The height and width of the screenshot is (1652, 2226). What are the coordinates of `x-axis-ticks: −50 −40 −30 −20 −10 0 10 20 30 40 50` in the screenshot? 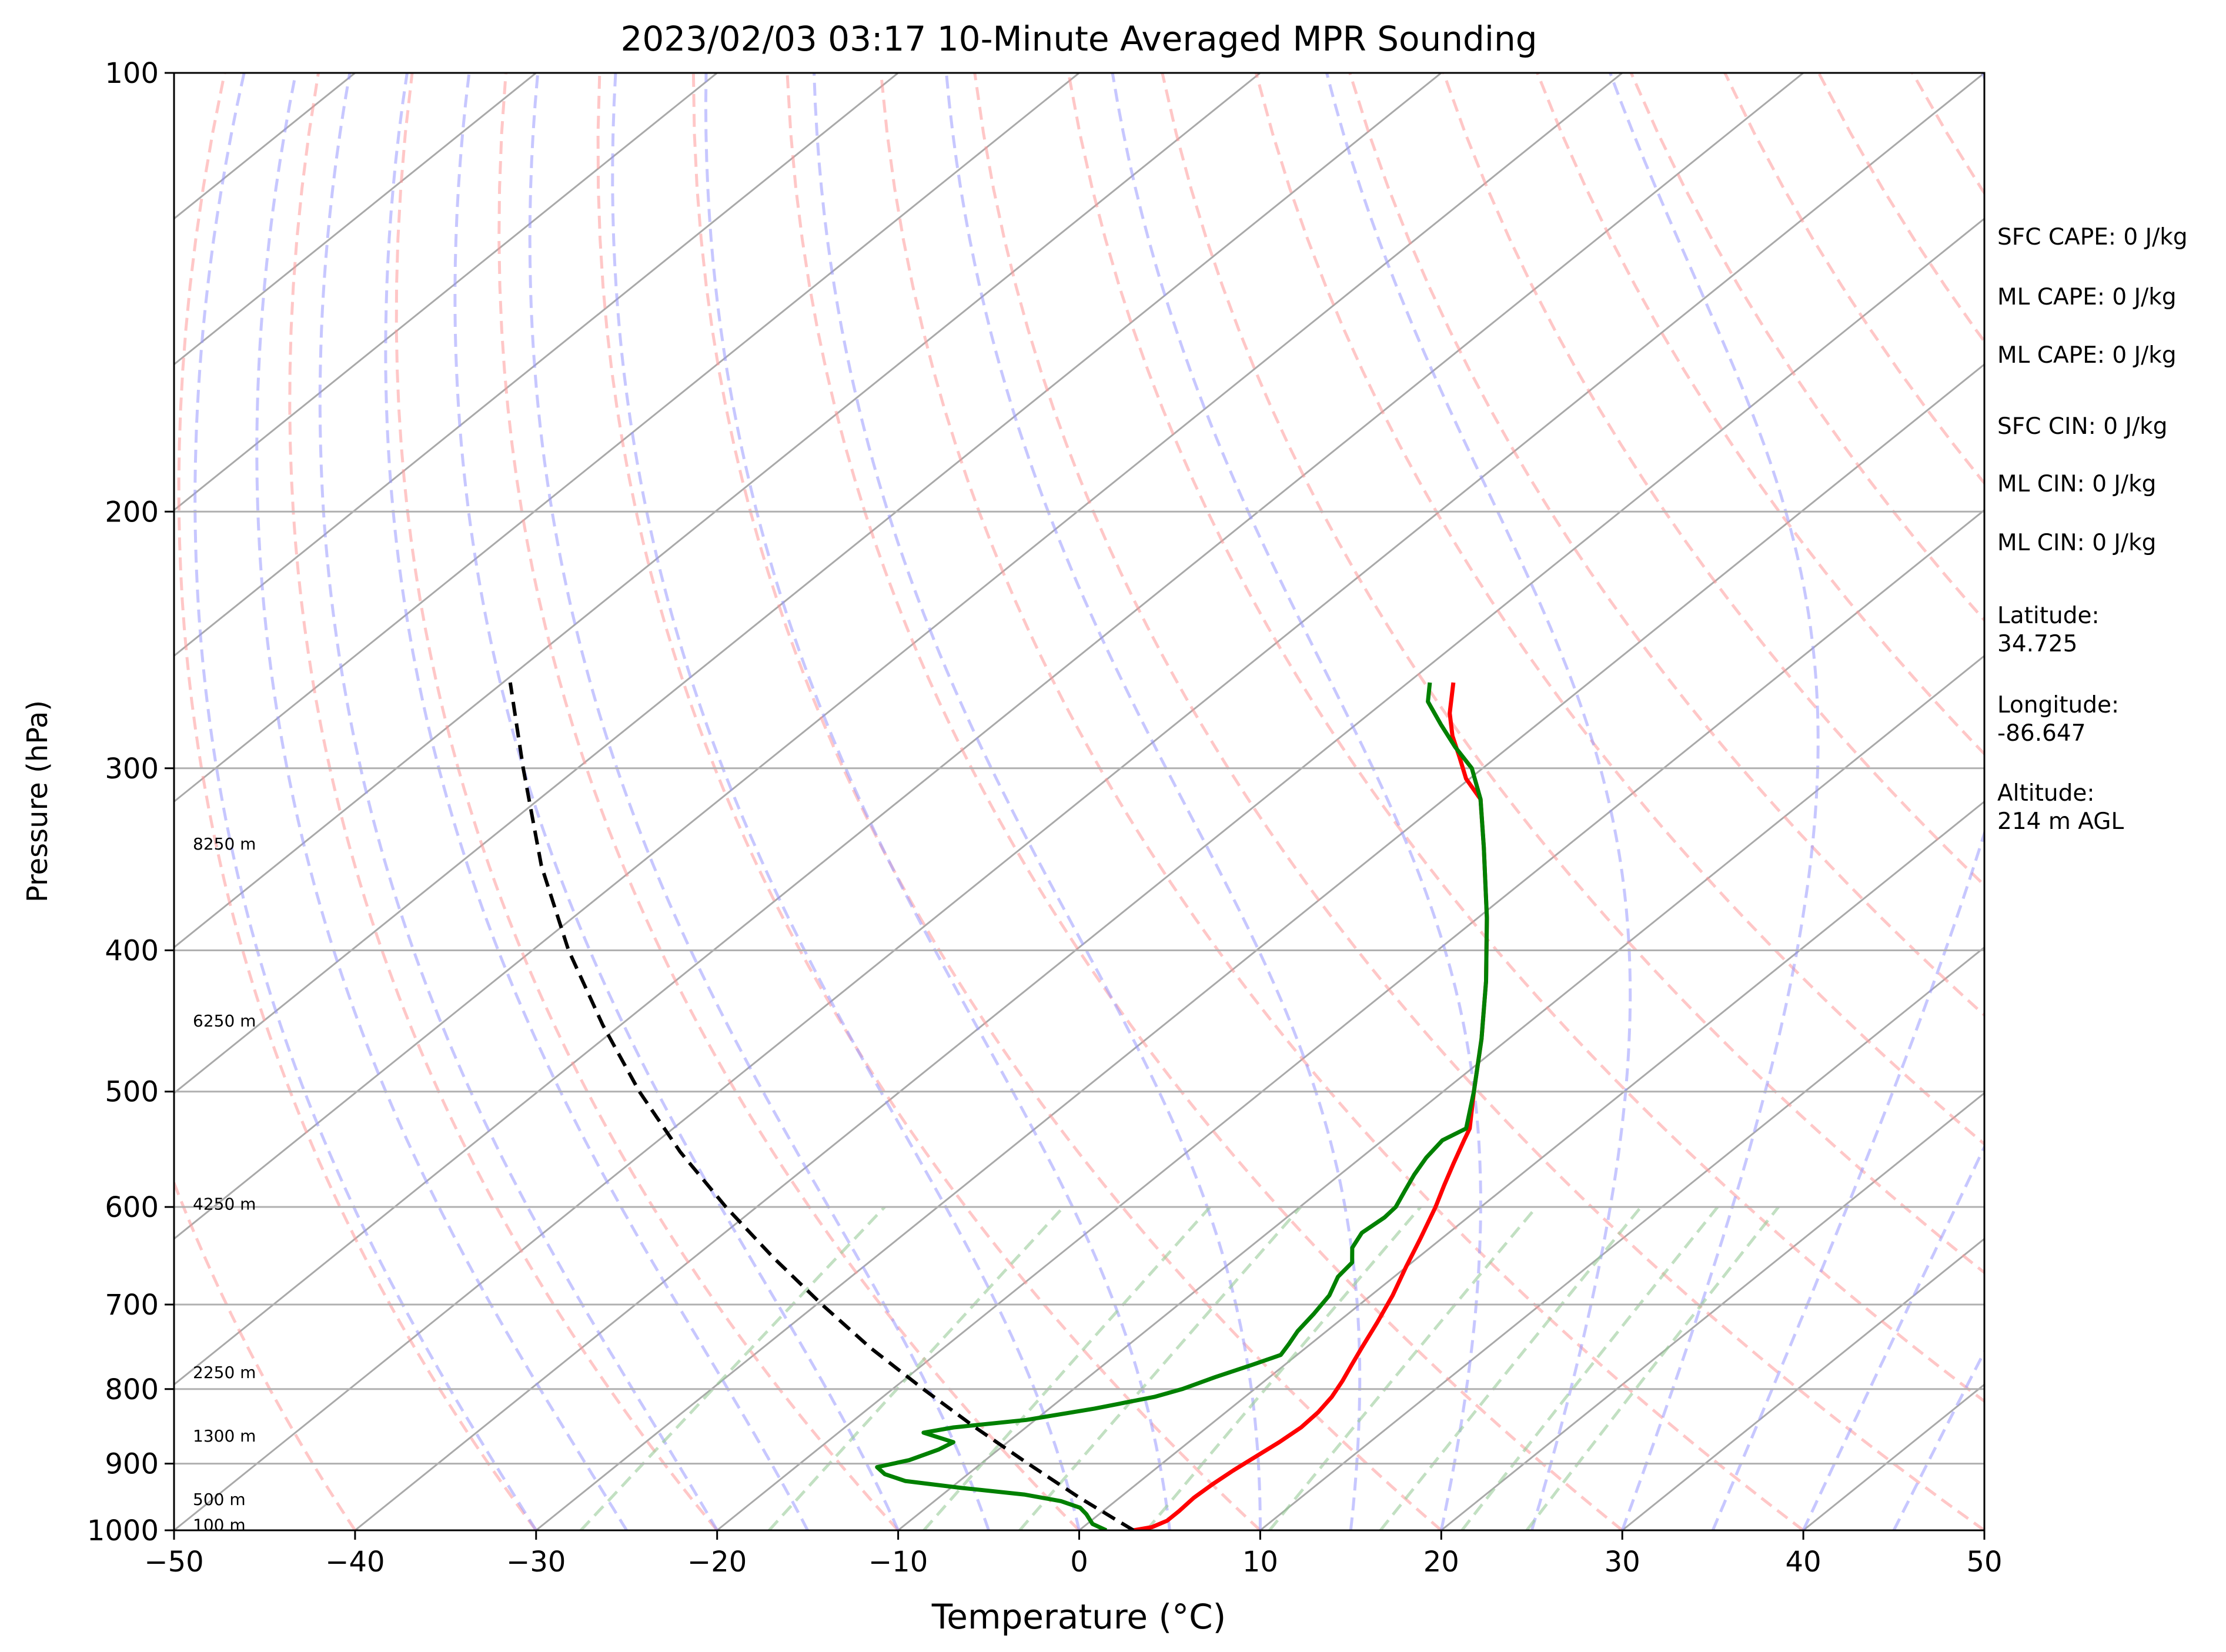 It's located at (1074, 1555).